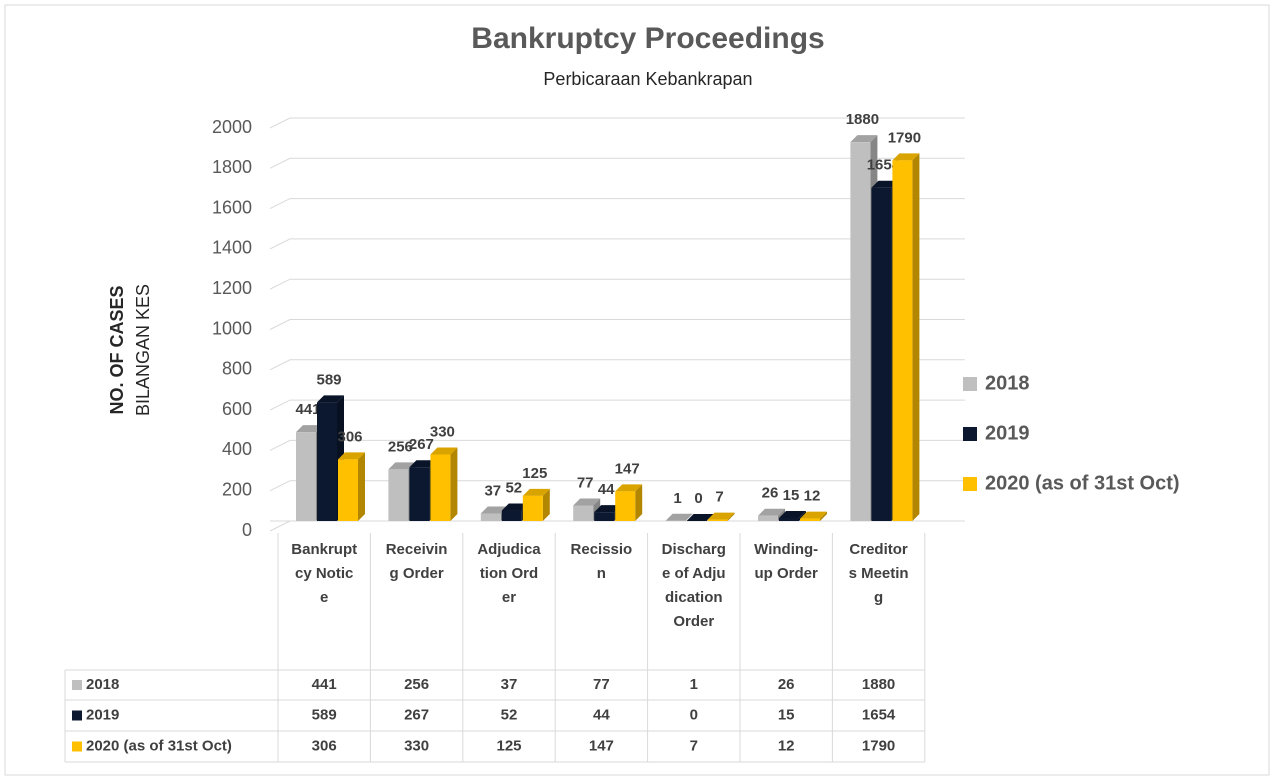 This screenshot has width=1276, height=782. I want to click on x-tick-label: Creditors Meeting, so click(878, 574).